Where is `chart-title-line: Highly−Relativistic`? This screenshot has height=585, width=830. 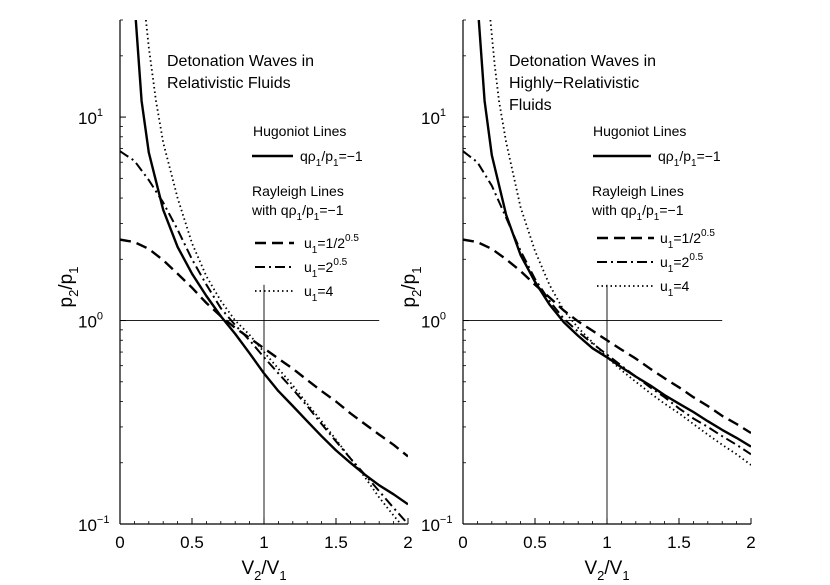
chart-title-line: Highly−Relativistic is located at coordinates (574, 83).